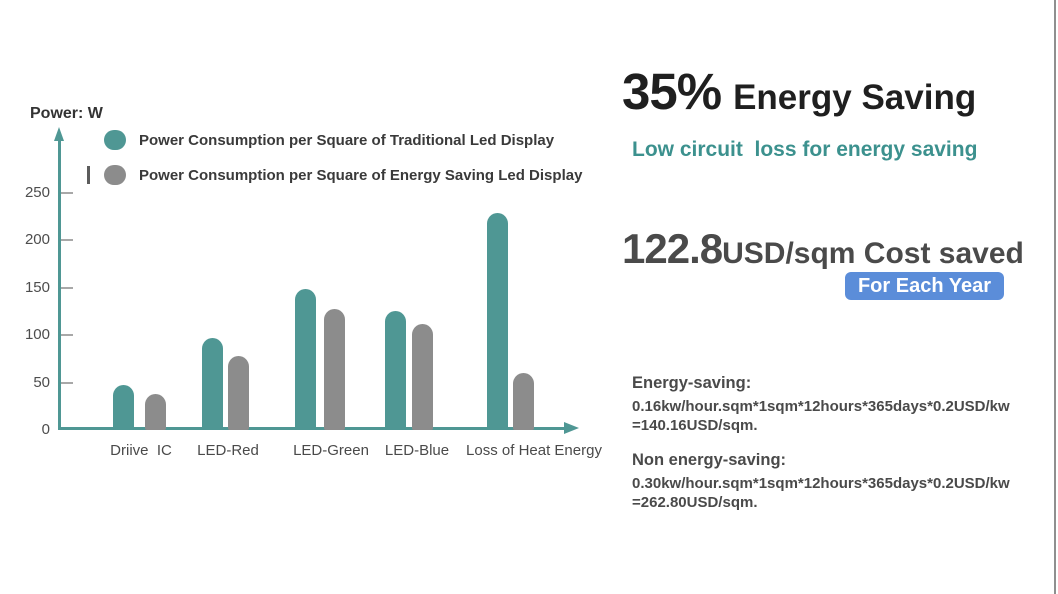 Image resolution: width=1058 pixels, height=594 pixels. What do you see at coordinates (924, 286) in the screenshot?
I see `for-each-year-badge: For Each Year` at bounding box center [924, 286].